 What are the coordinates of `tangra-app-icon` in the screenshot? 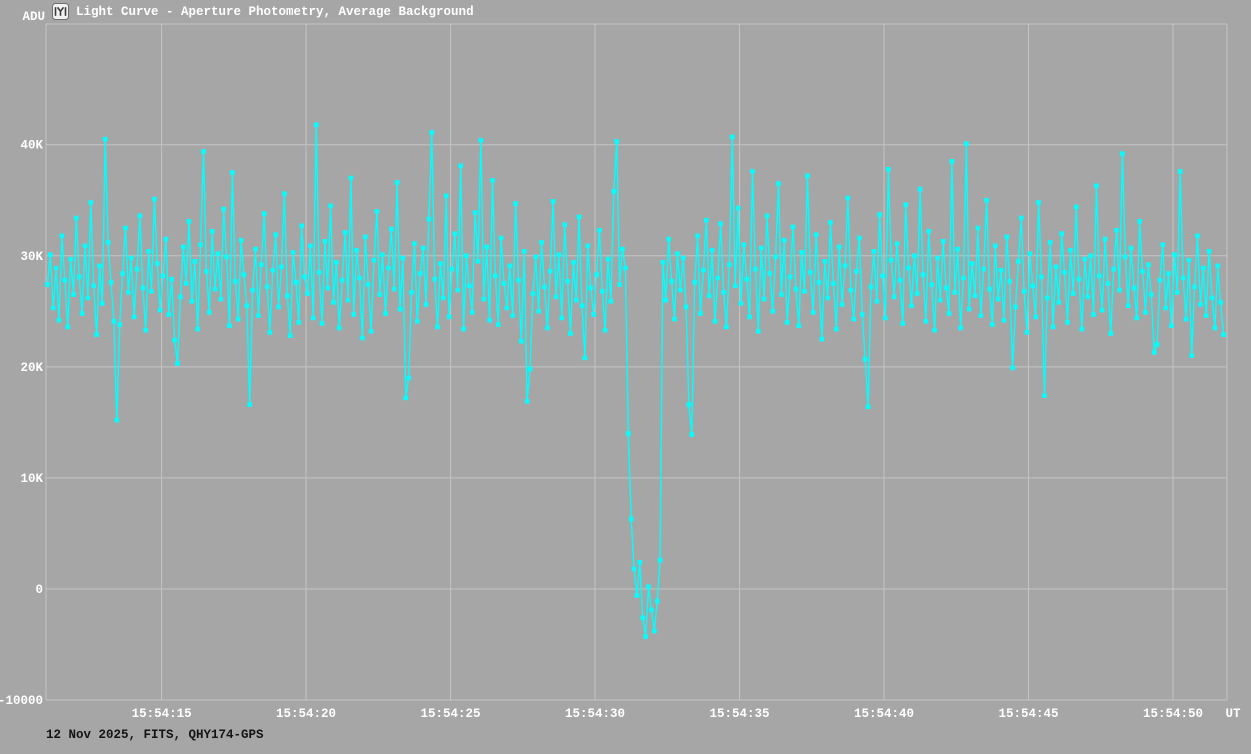 It's located at (60, 11).